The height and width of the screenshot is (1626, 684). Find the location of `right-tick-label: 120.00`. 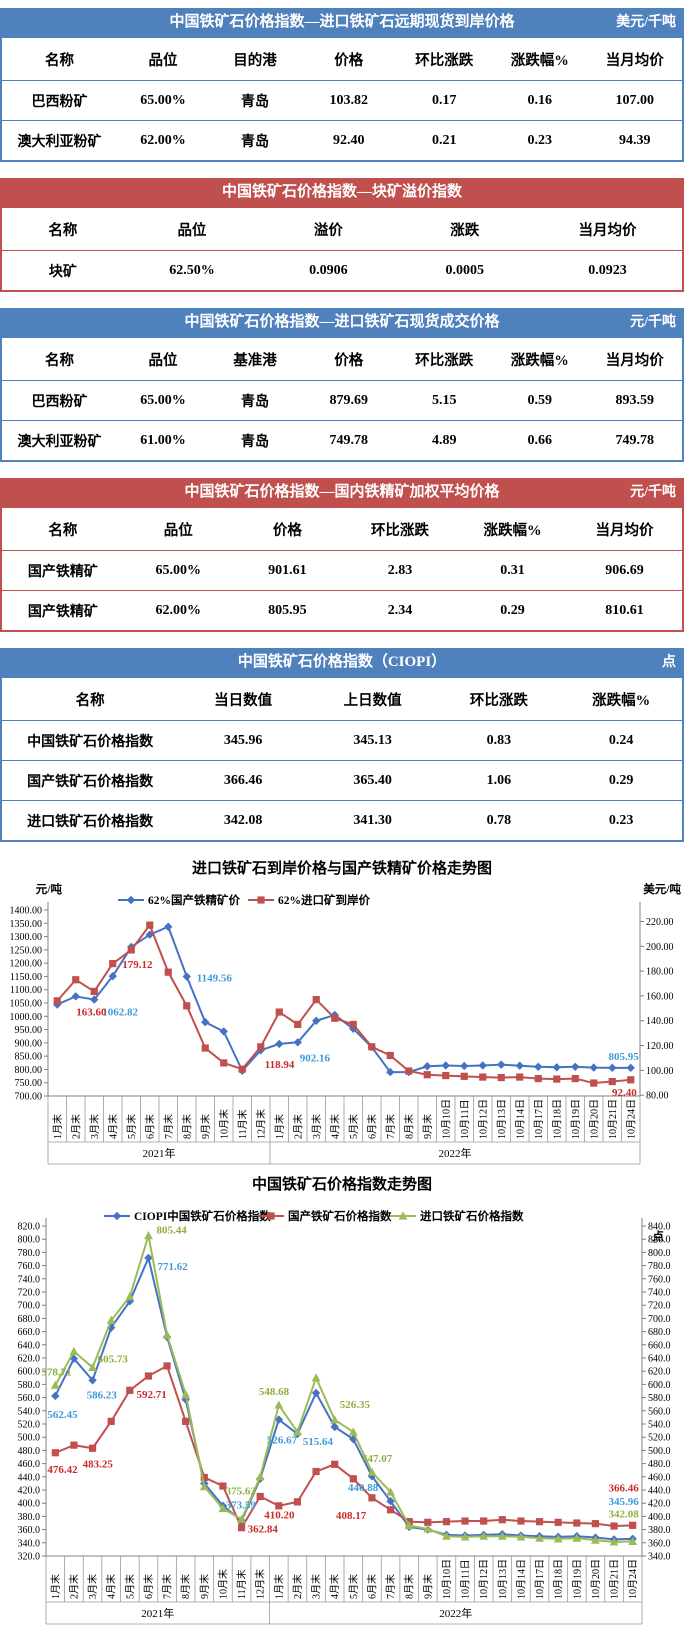

right-tick-label: 120.00 is located at coordinates (660, 1046).